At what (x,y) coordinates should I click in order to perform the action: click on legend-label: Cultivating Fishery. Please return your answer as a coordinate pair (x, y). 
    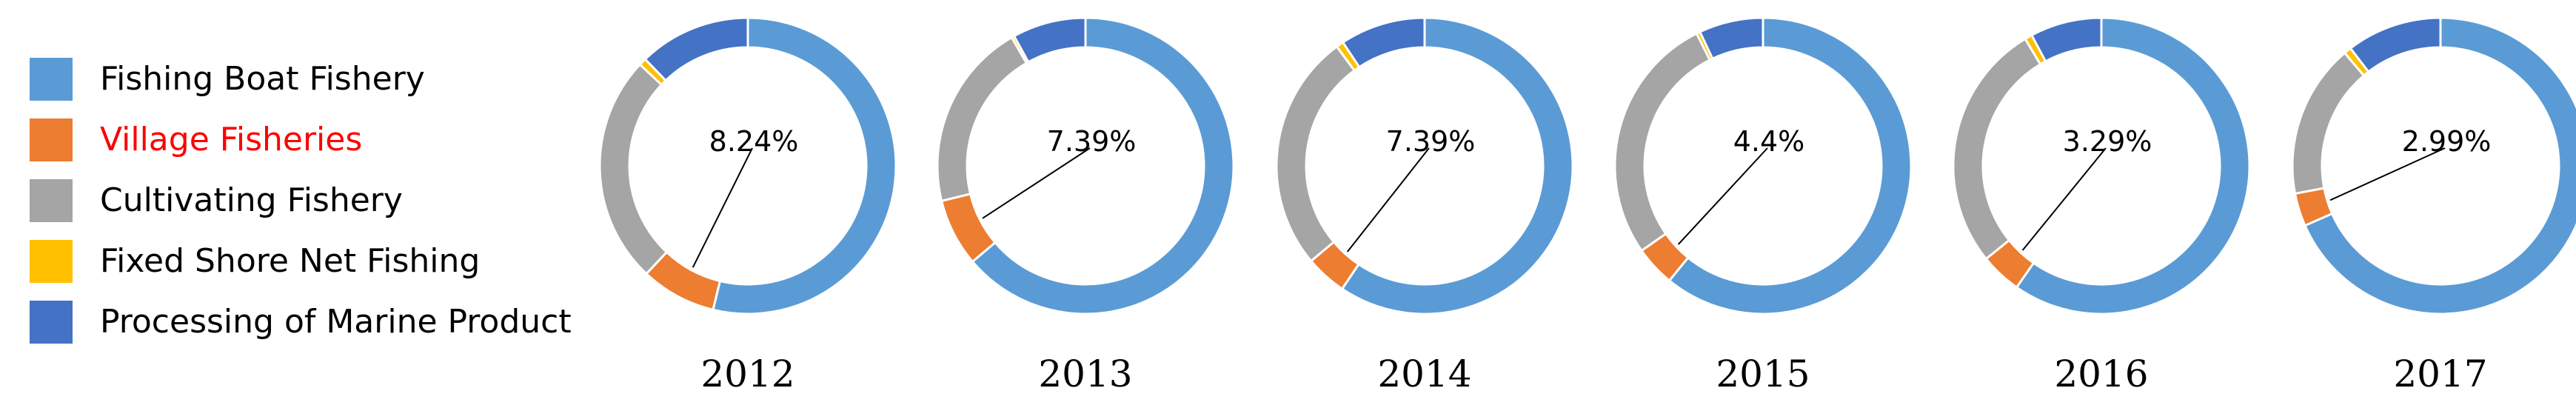
    Looking at the image, I should click on (251, 200).